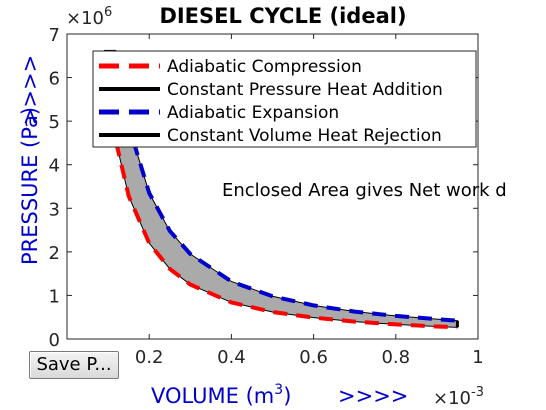  What do you see at coordinates (54, 122) in the screenshot?
I see `y-tick-label: 5` at bounding box center [54, 122].